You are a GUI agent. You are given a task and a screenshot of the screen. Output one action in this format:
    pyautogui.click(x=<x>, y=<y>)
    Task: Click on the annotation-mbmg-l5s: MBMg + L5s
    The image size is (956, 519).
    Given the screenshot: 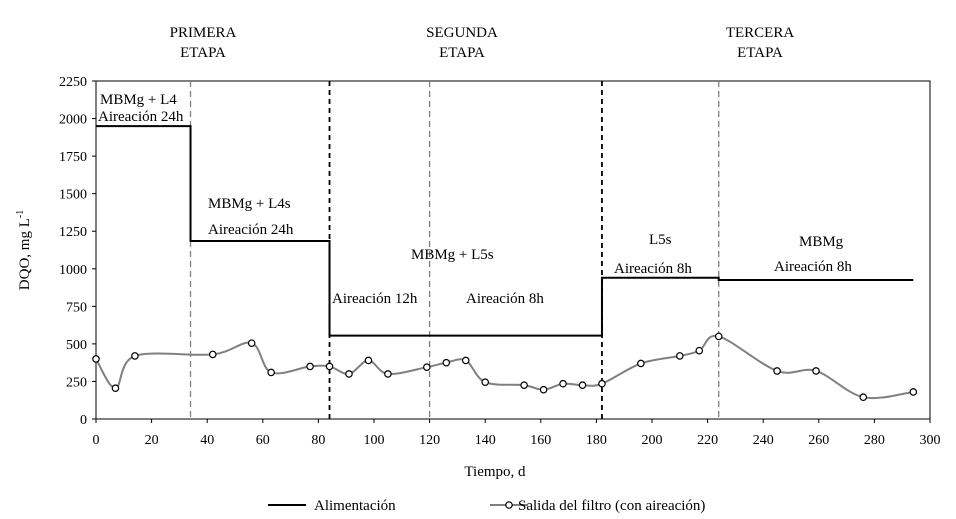 What is the action you would take?
    pyautogui.click(x=452, y=255)
    